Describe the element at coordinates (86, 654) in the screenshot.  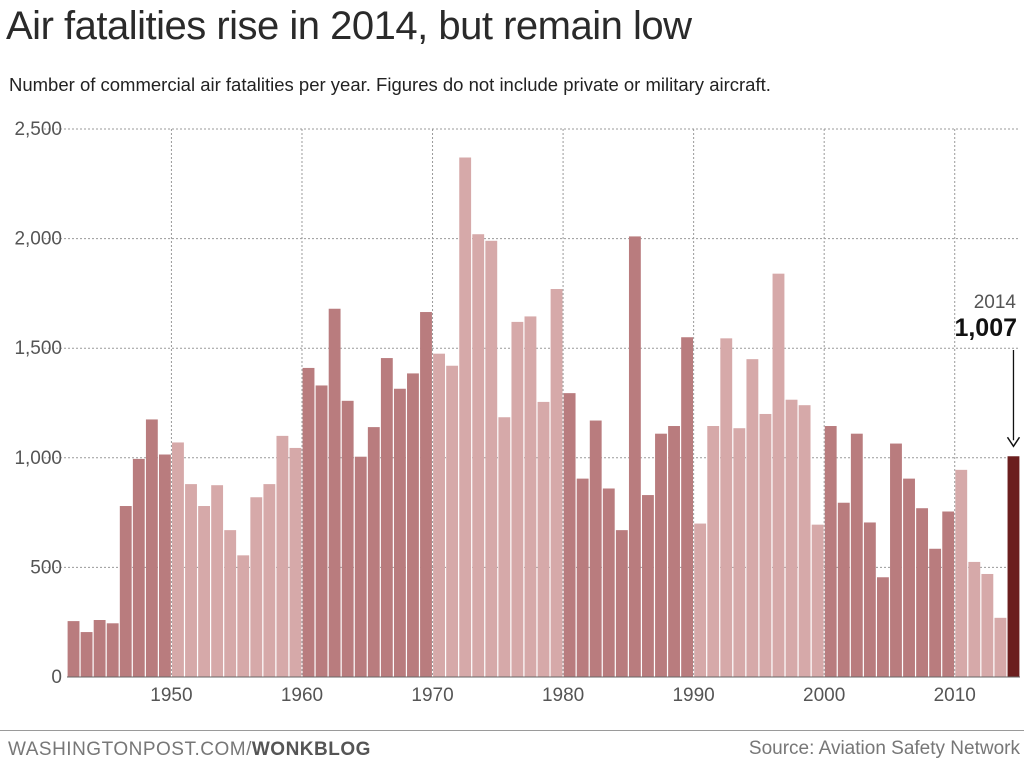
I see `bar-1943` at that location.